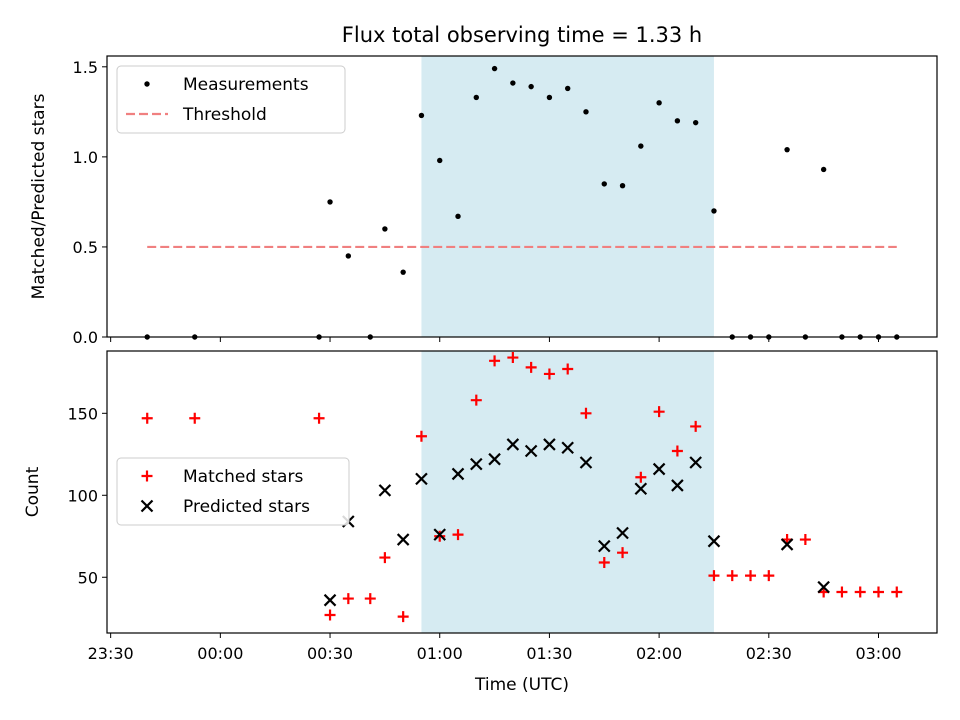  Describe the element at coordinates (85, 157) in the screenshot. I see `y-tick-label: 1.0` at that location.